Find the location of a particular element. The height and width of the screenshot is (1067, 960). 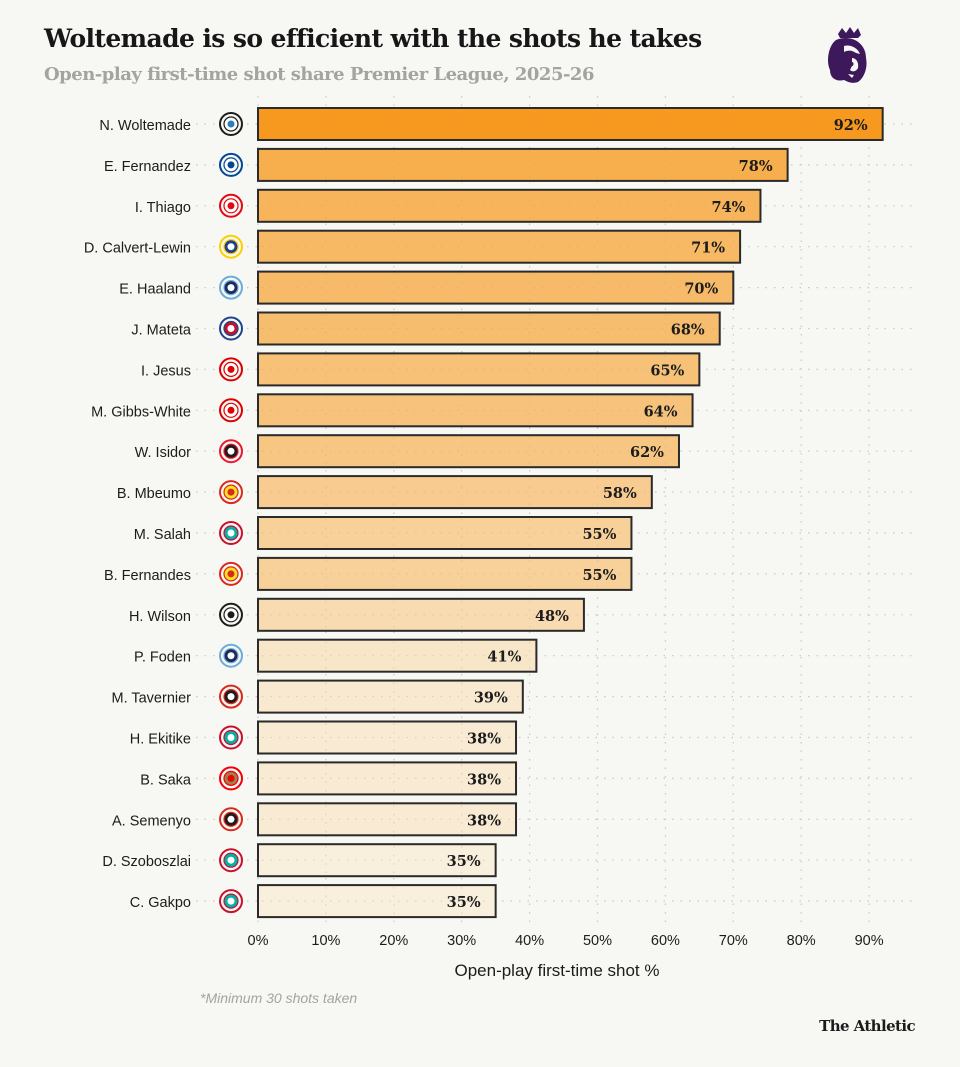

bar-row: M. Tavernier 39% is located at coordinates (317, 696).